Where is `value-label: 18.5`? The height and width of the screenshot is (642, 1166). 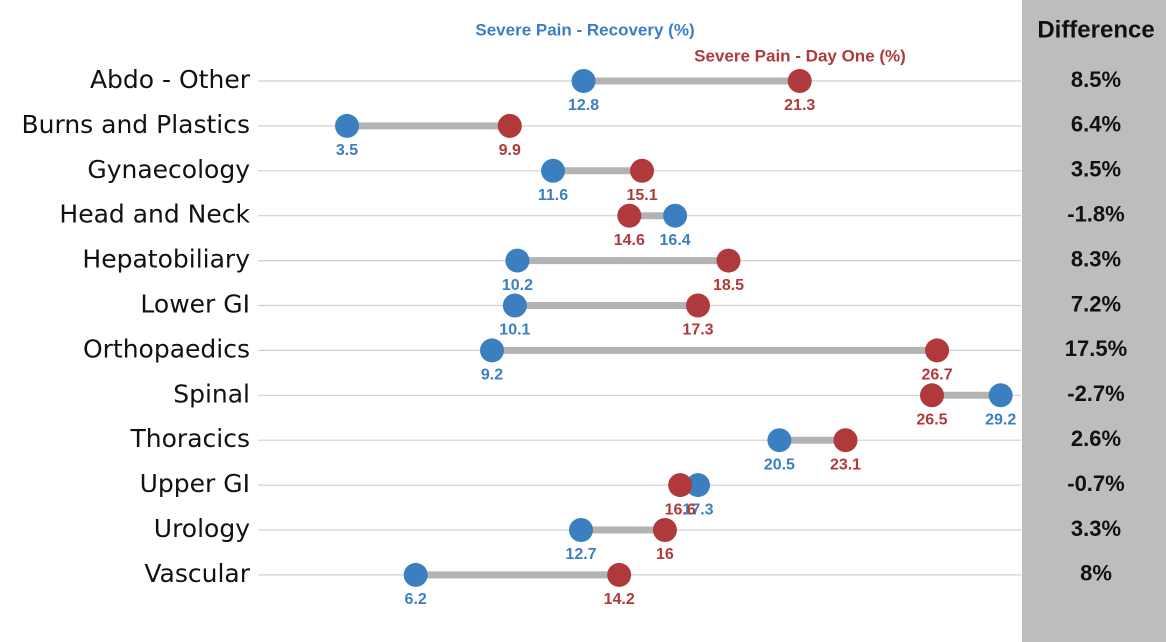
value-label: 18.5 is located at coordinates (728, 285).